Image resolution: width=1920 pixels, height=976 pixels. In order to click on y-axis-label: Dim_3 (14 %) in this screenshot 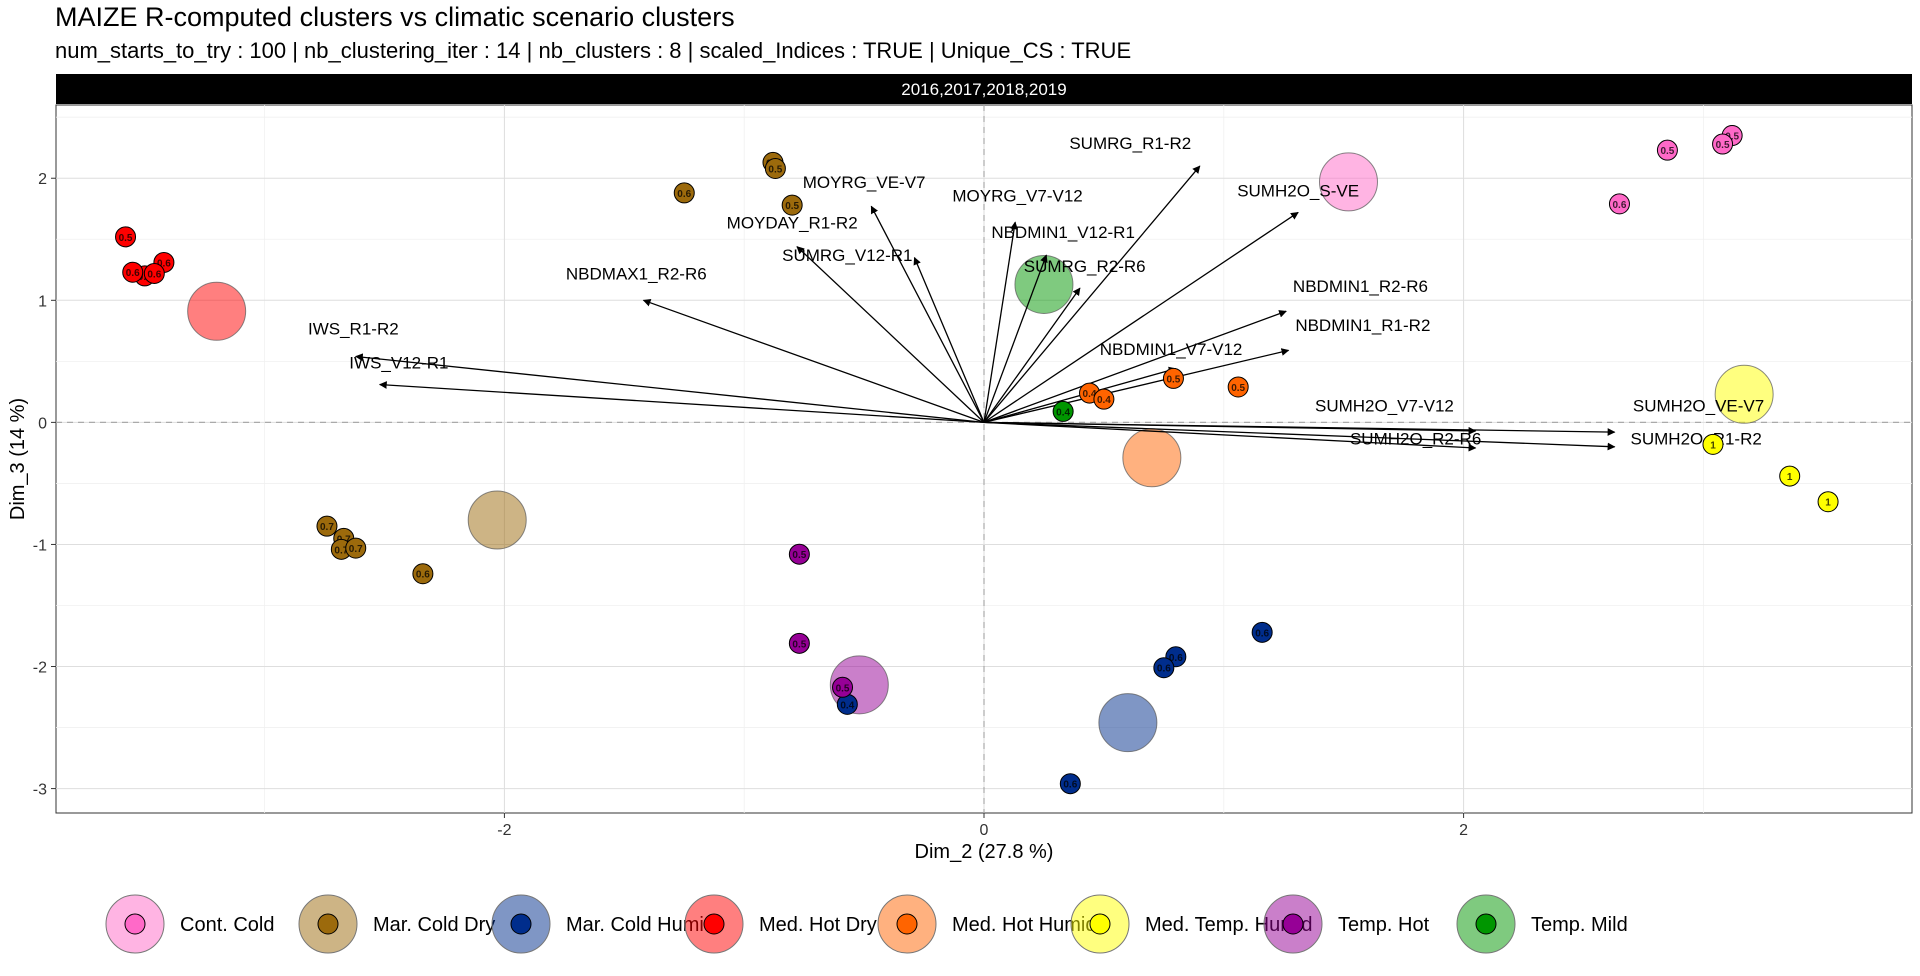, I will do `click(18, 459)`.